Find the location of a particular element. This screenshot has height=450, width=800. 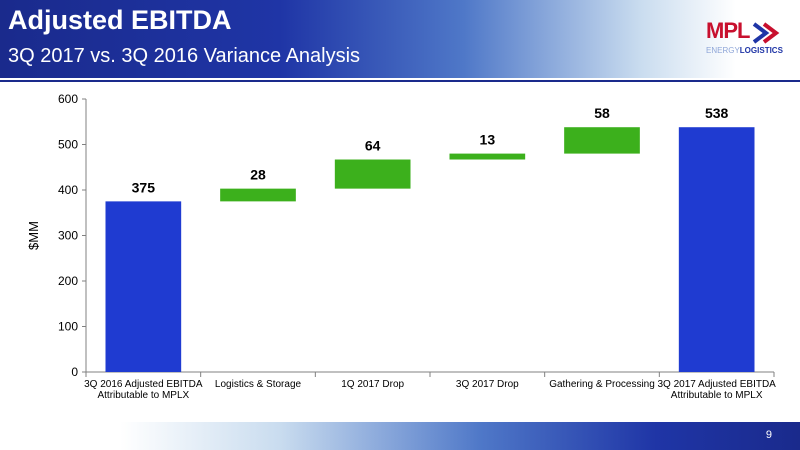

header-rule is located at coordinates (400, 81).